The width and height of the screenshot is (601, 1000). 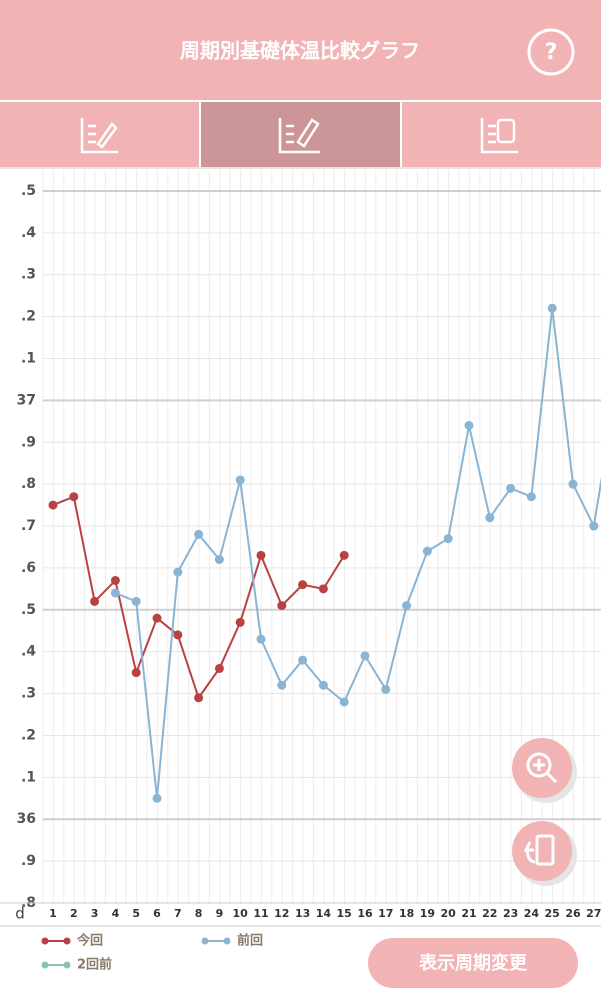 What do you see at coordinates (28, 694) in the screenshot?
I see `y-tick-label: .3` at bounding box center [28, 694].